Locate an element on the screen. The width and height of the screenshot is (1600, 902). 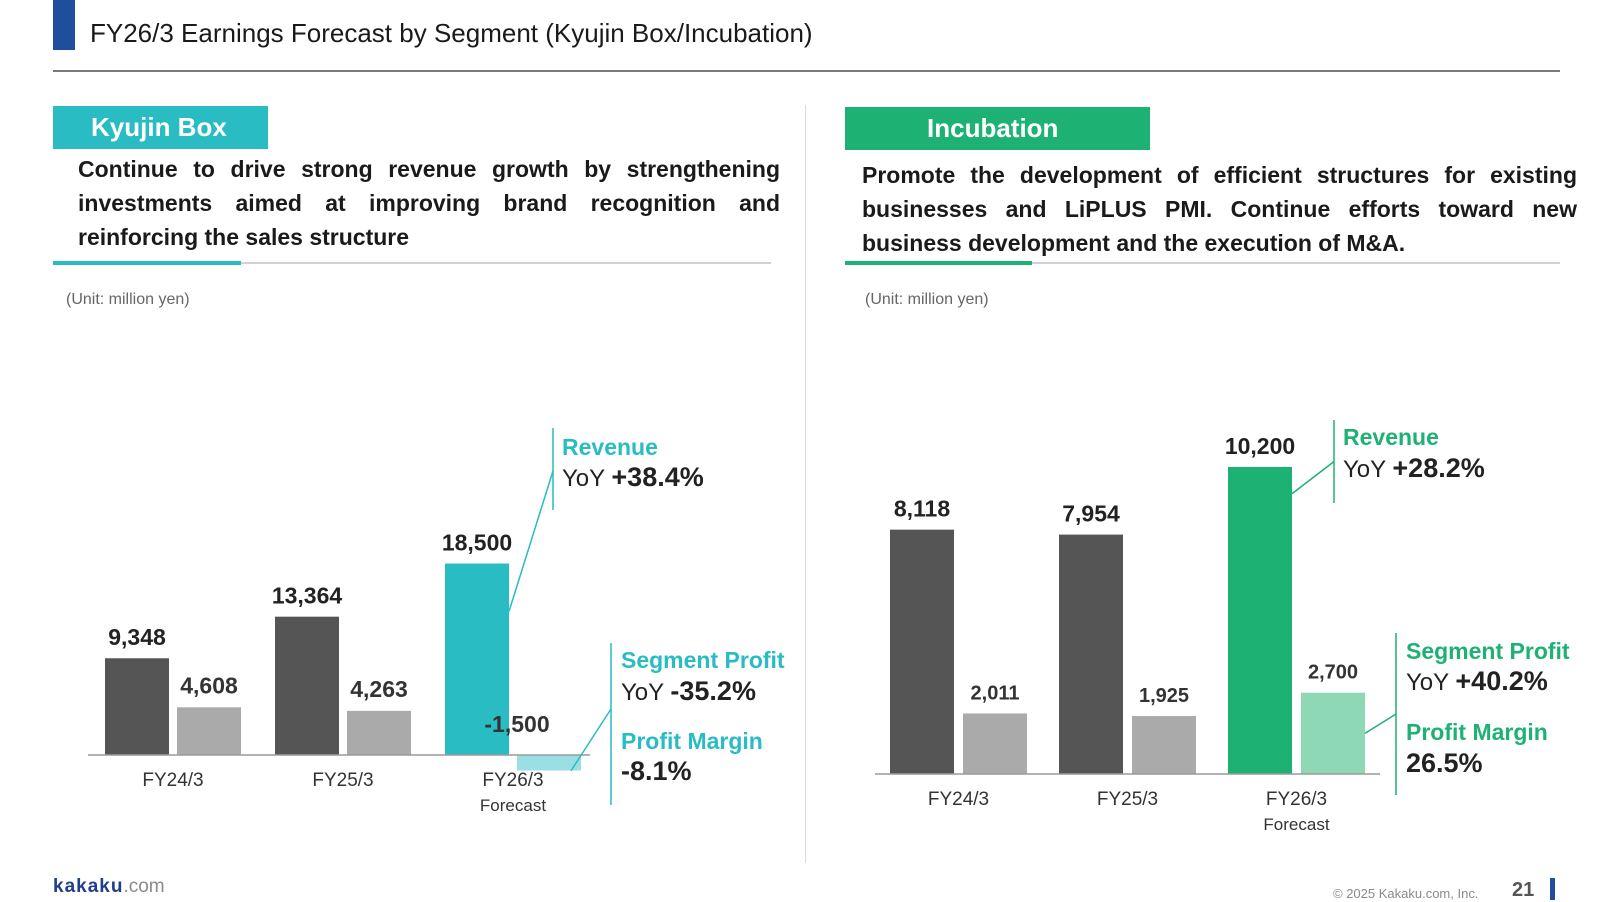
profit-value-label: 1,925 is located at coordinates (1164, 696).